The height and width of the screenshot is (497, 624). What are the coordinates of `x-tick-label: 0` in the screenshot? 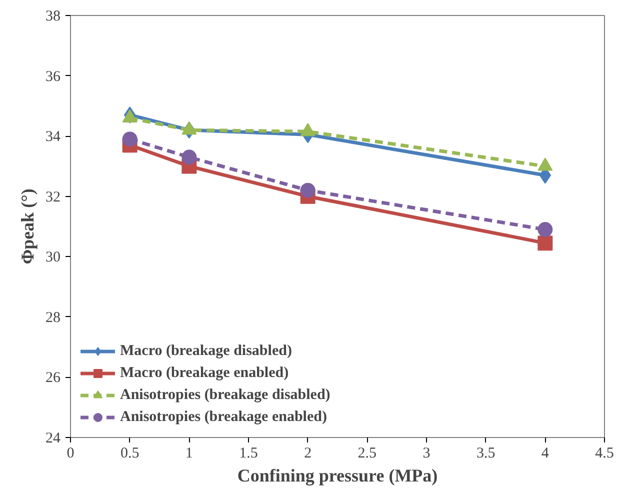 It's located at (70, 454).